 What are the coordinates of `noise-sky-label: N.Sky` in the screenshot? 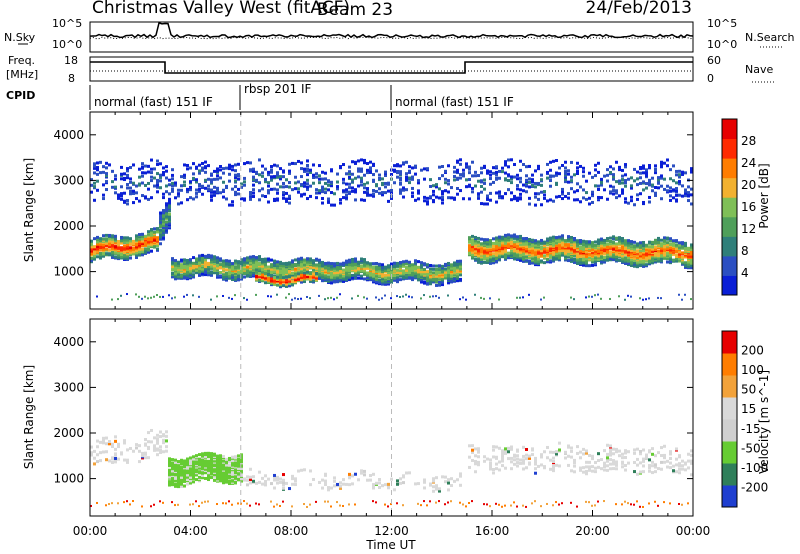 It's located at (20, 37).